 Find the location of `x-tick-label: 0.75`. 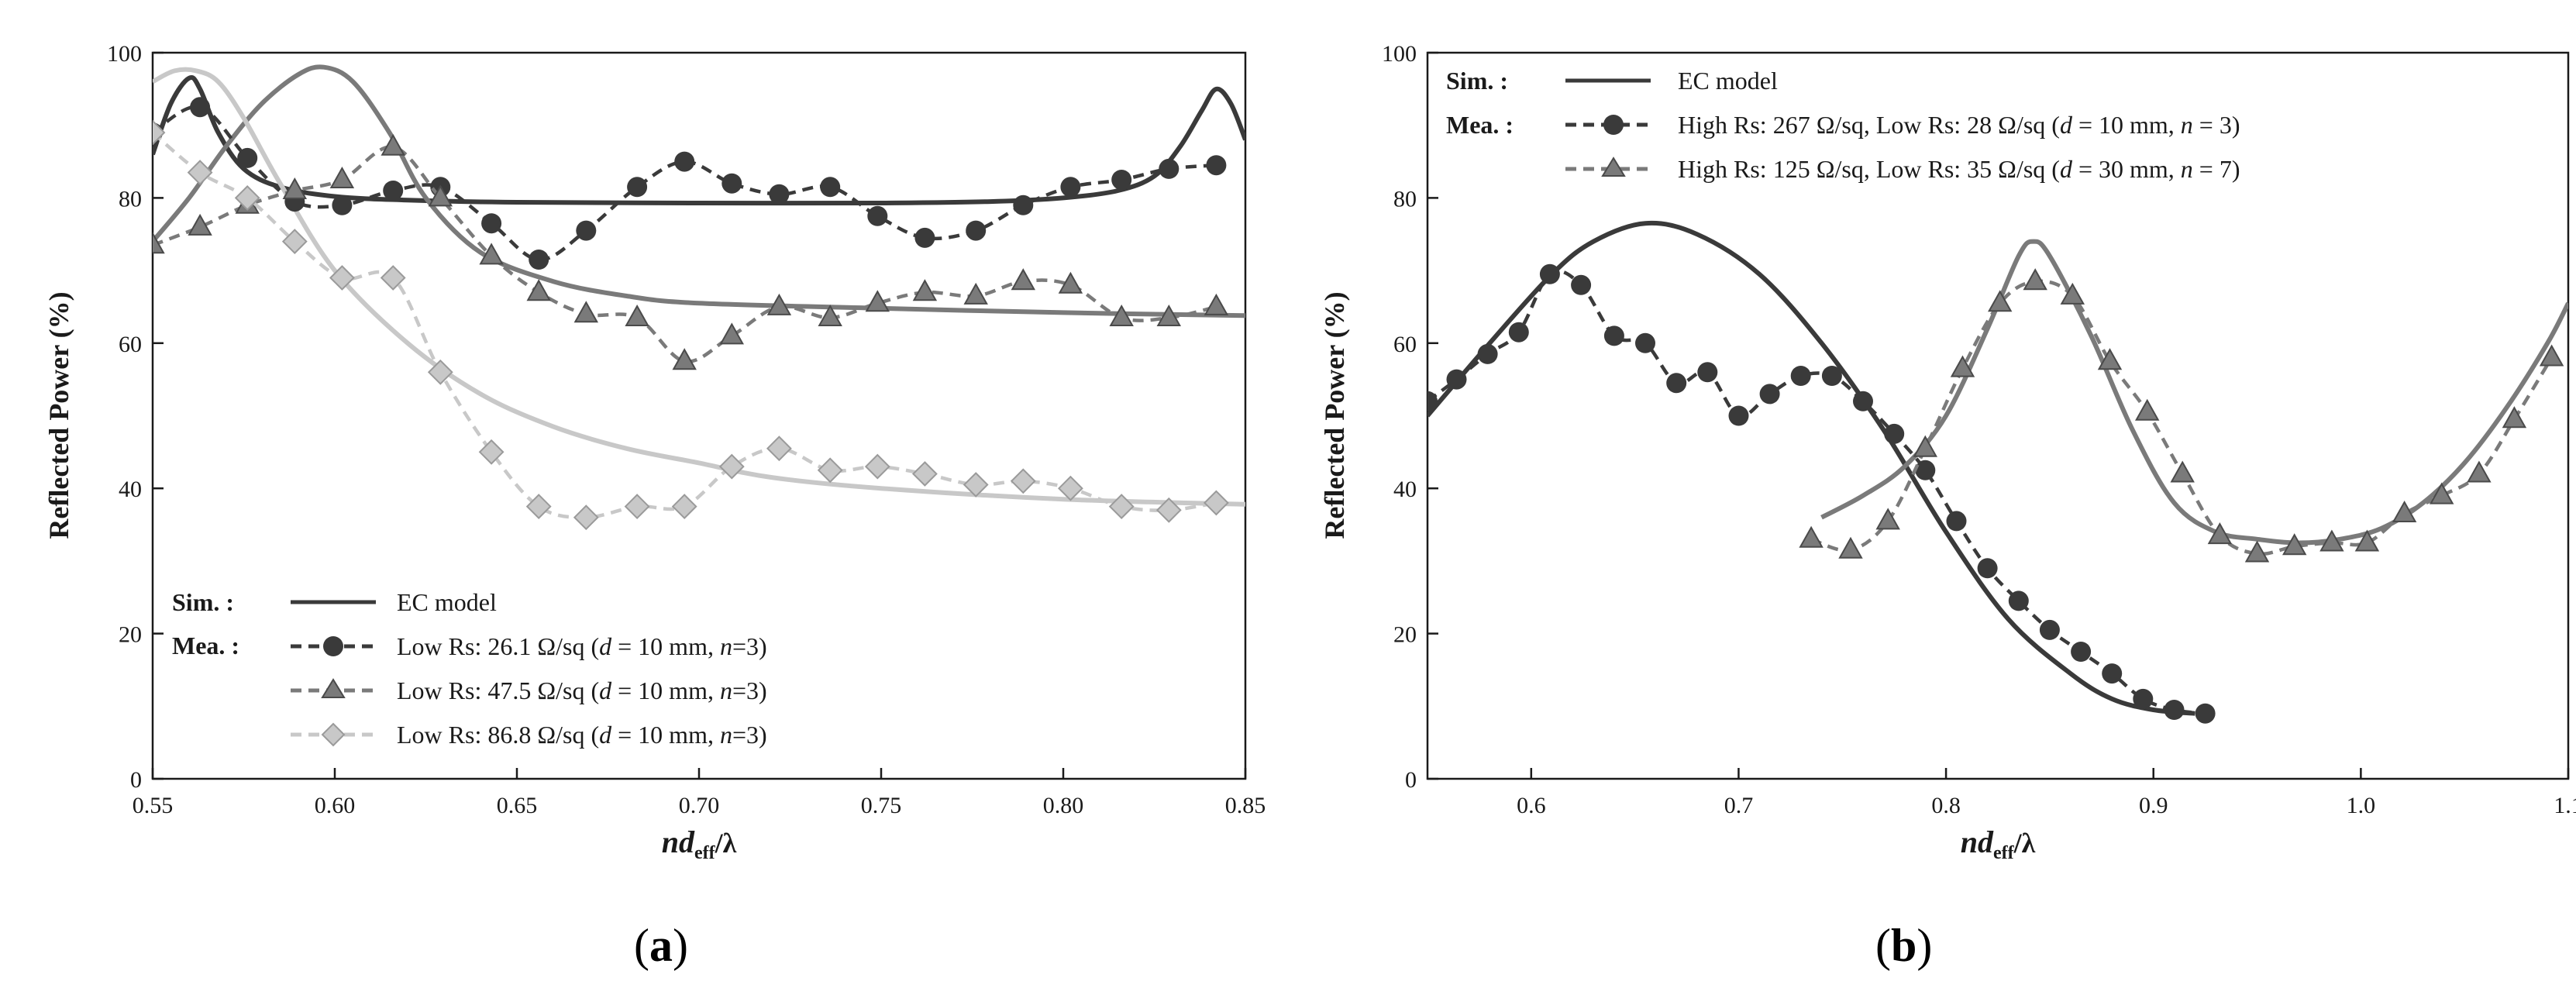

x-tick-label: 0.75 is located at coordinates (881, 805).